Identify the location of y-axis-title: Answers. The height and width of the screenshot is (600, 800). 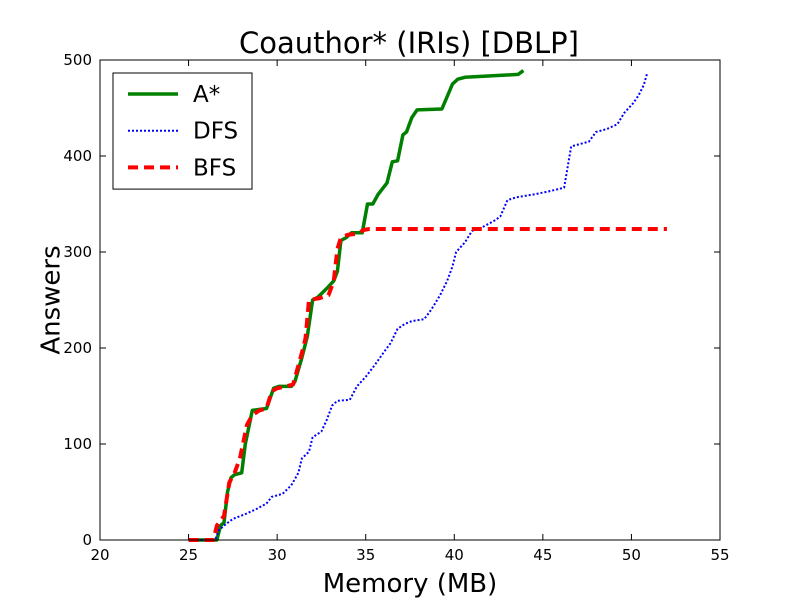
(52, 299).